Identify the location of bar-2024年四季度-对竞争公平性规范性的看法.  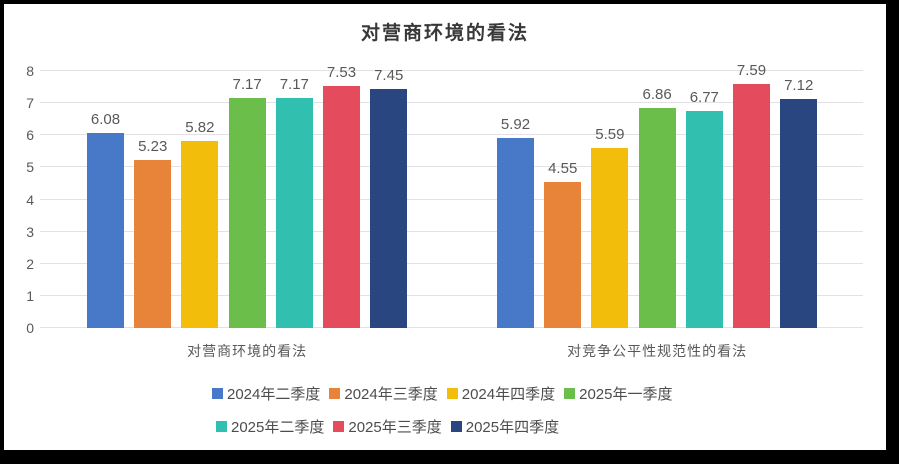
(610, 238).